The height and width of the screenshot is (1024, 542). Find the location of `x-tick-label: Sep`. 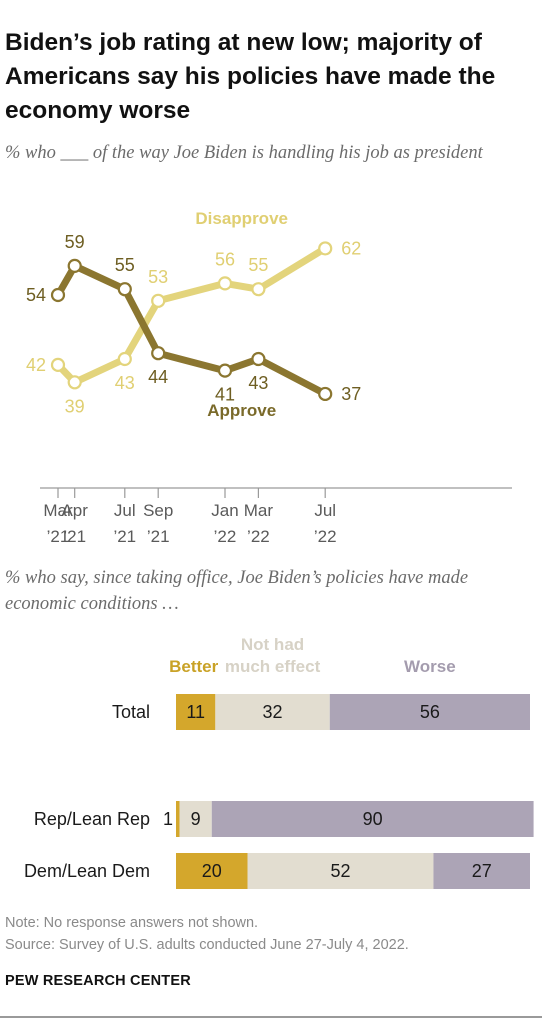

x-tick-label: Sep is located at coordinates (158, 510).